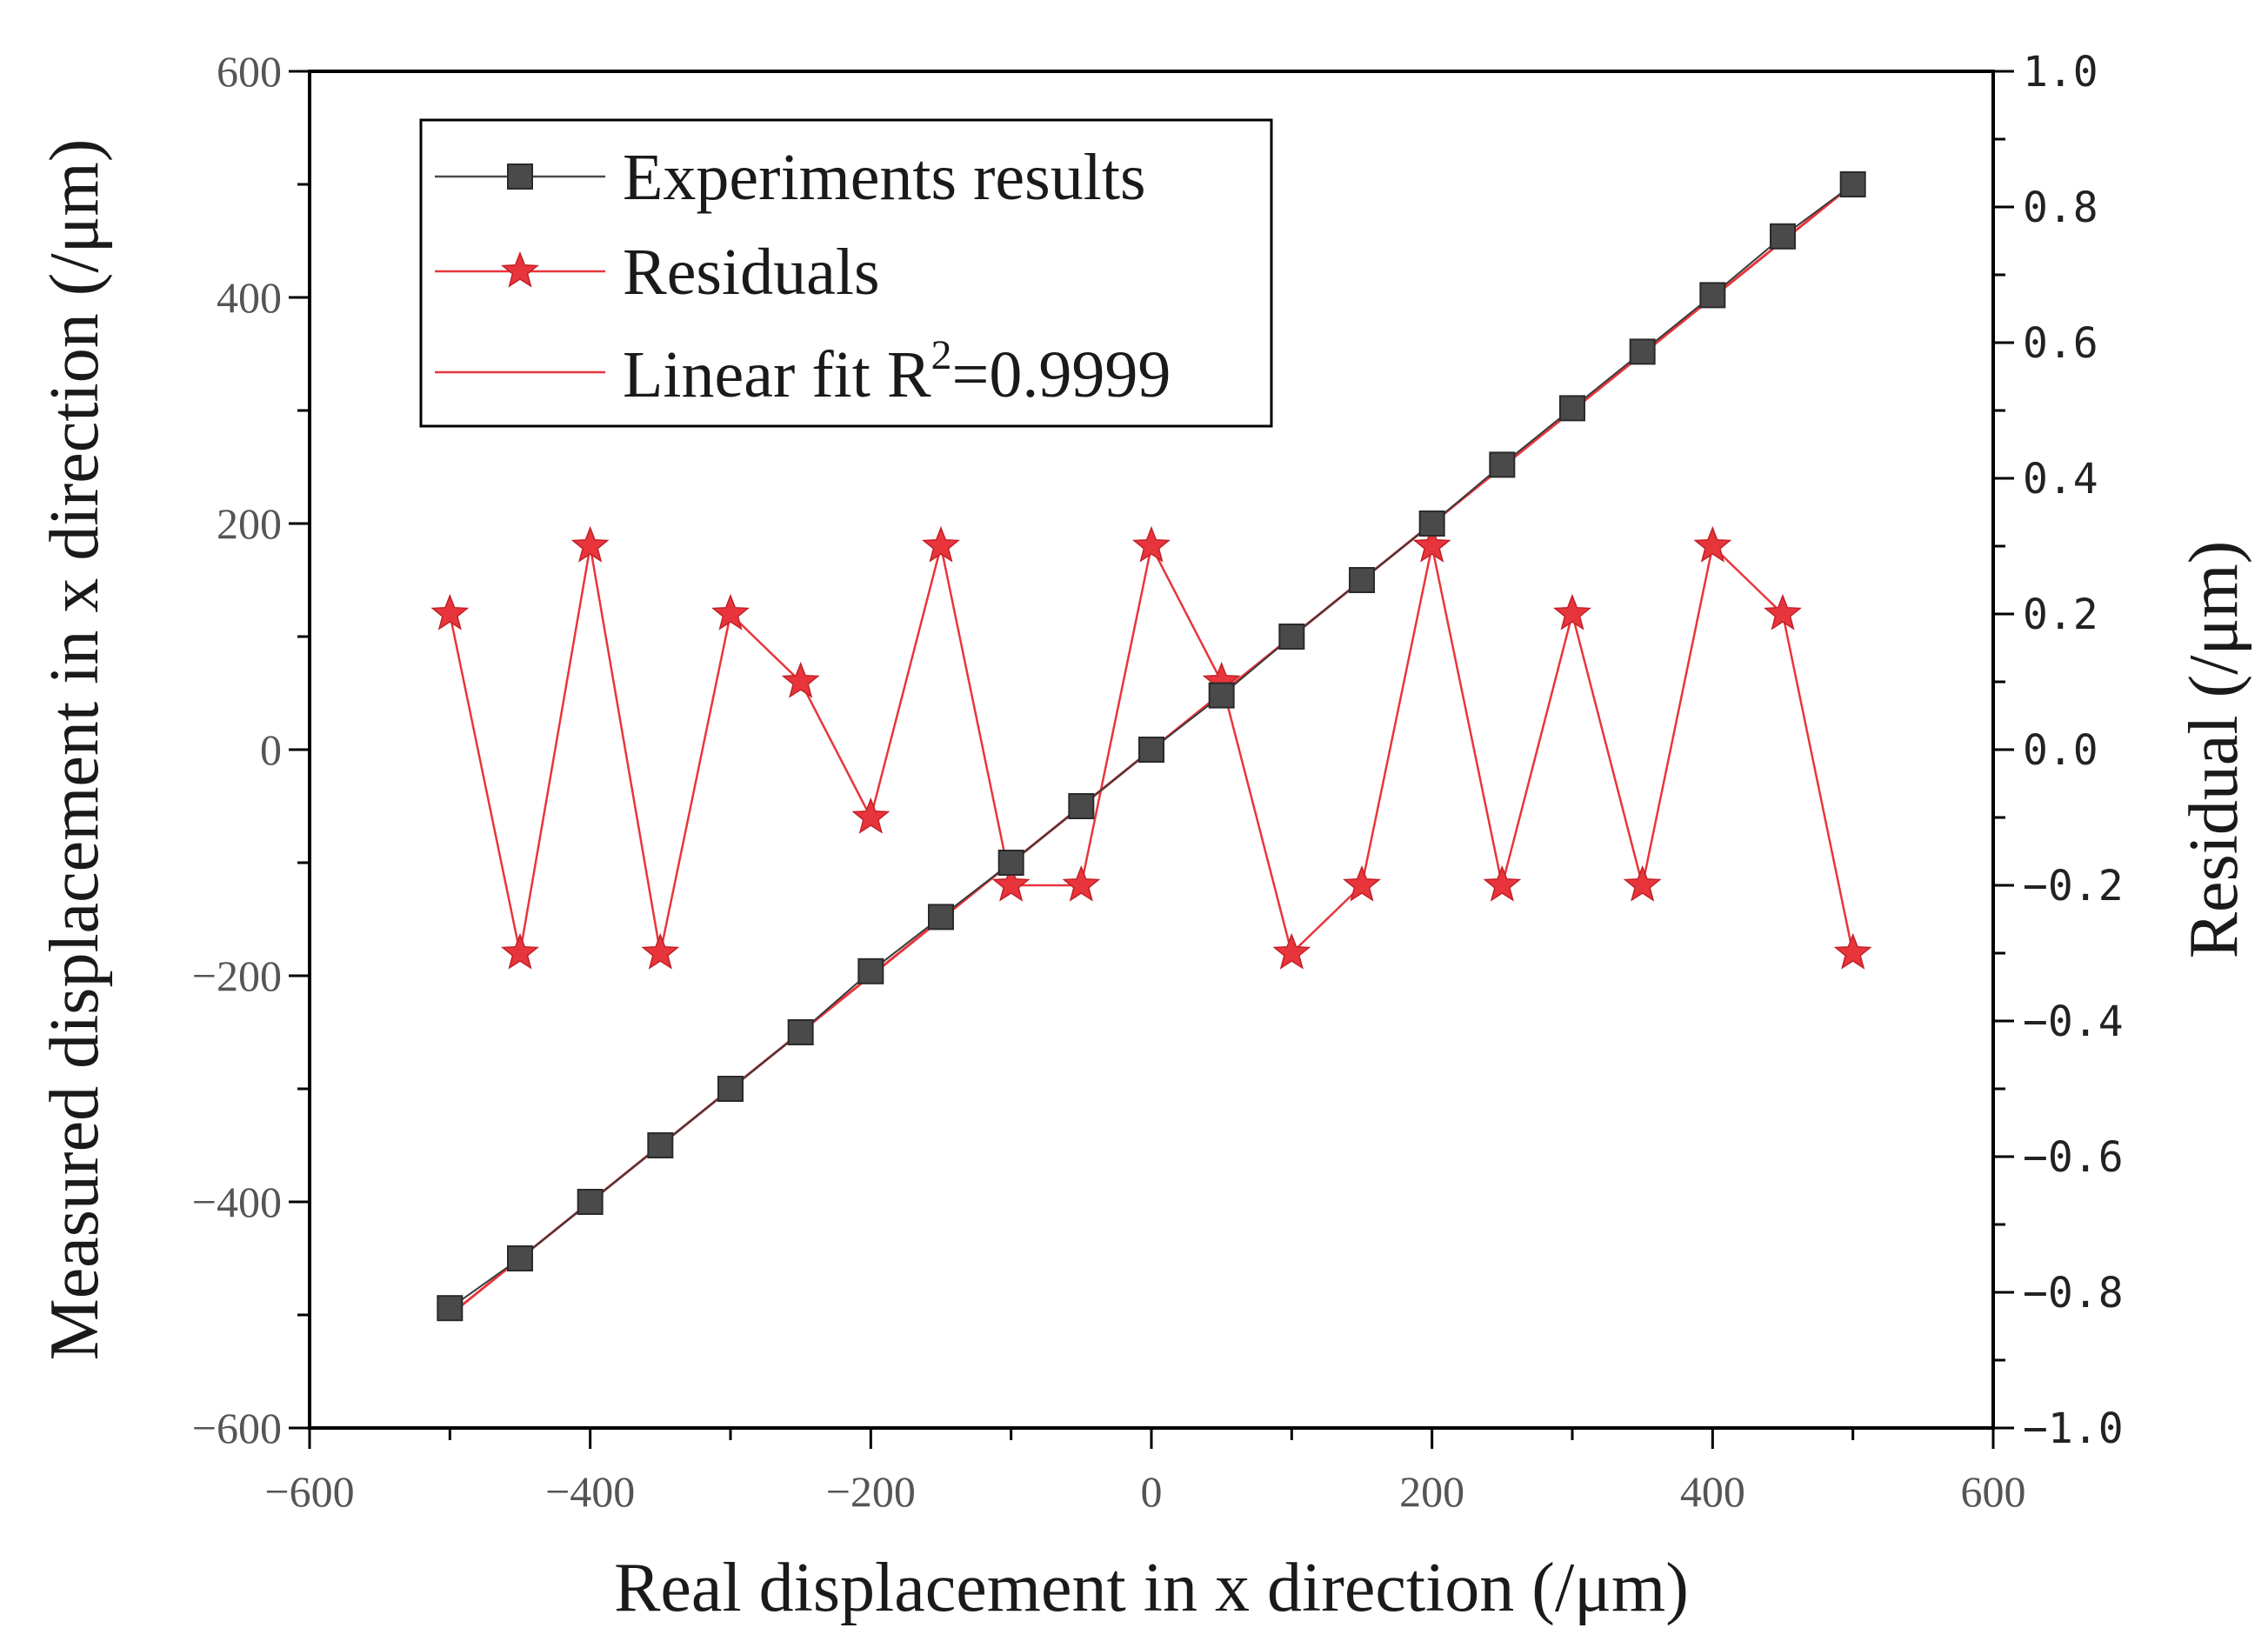  Describe the element at coordinates (2060, 479) in the screenshot. I see `y2-tick-label: 0.4` at that location.